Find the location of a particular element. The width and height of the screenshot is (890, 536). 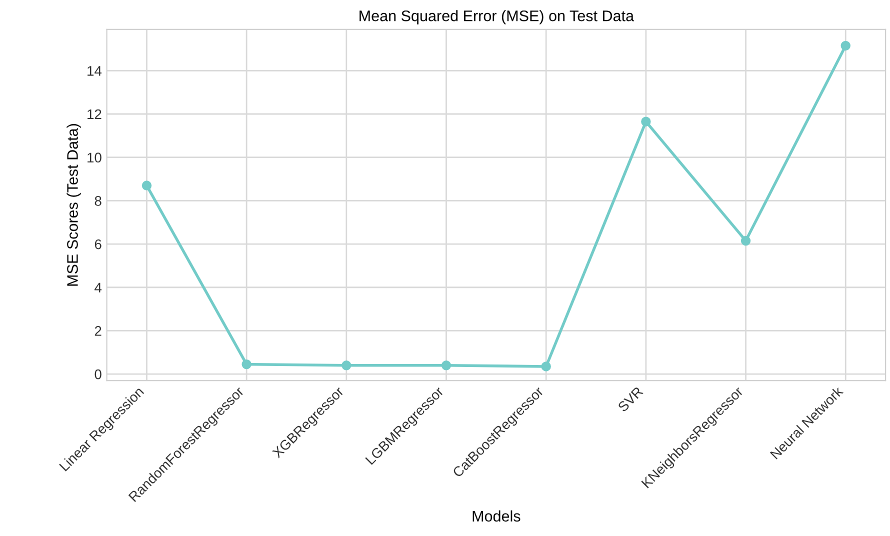

y-tick-label: 2 is located at coordinates (98, 331).